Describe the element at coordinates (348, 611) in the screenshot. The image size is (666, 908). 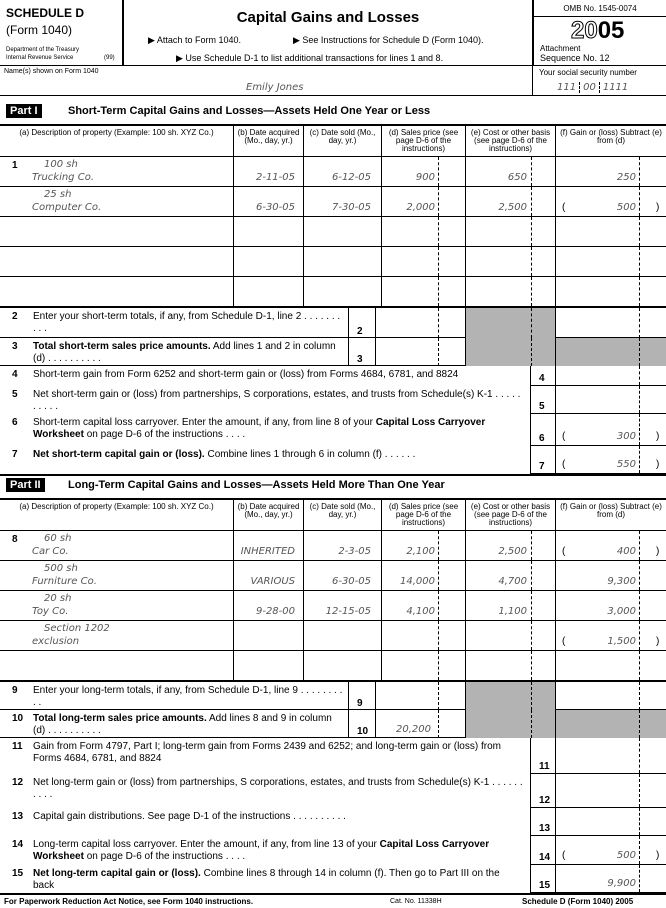
I see `date-sold: 12-15-05` at that location.